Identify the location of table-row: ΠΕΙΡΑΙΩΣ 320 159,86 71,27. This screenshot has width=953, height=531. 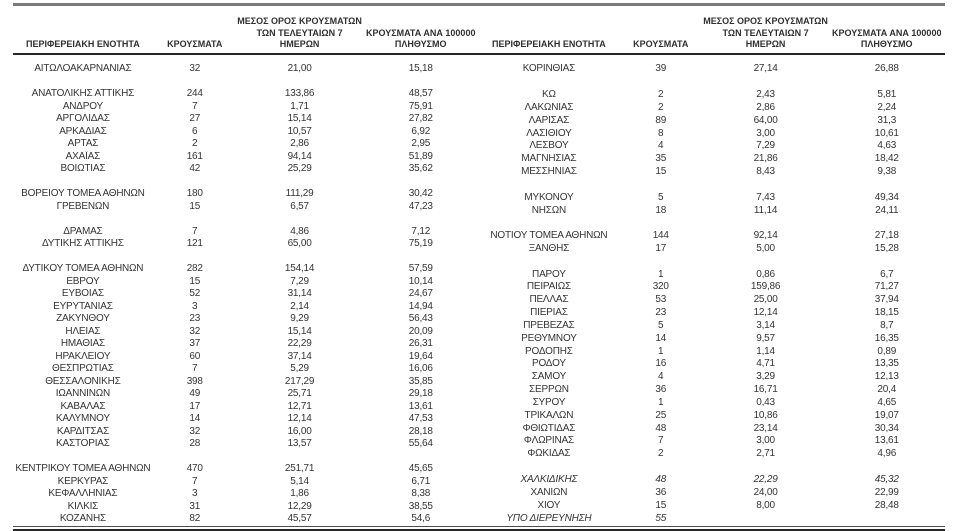
(712, 287).